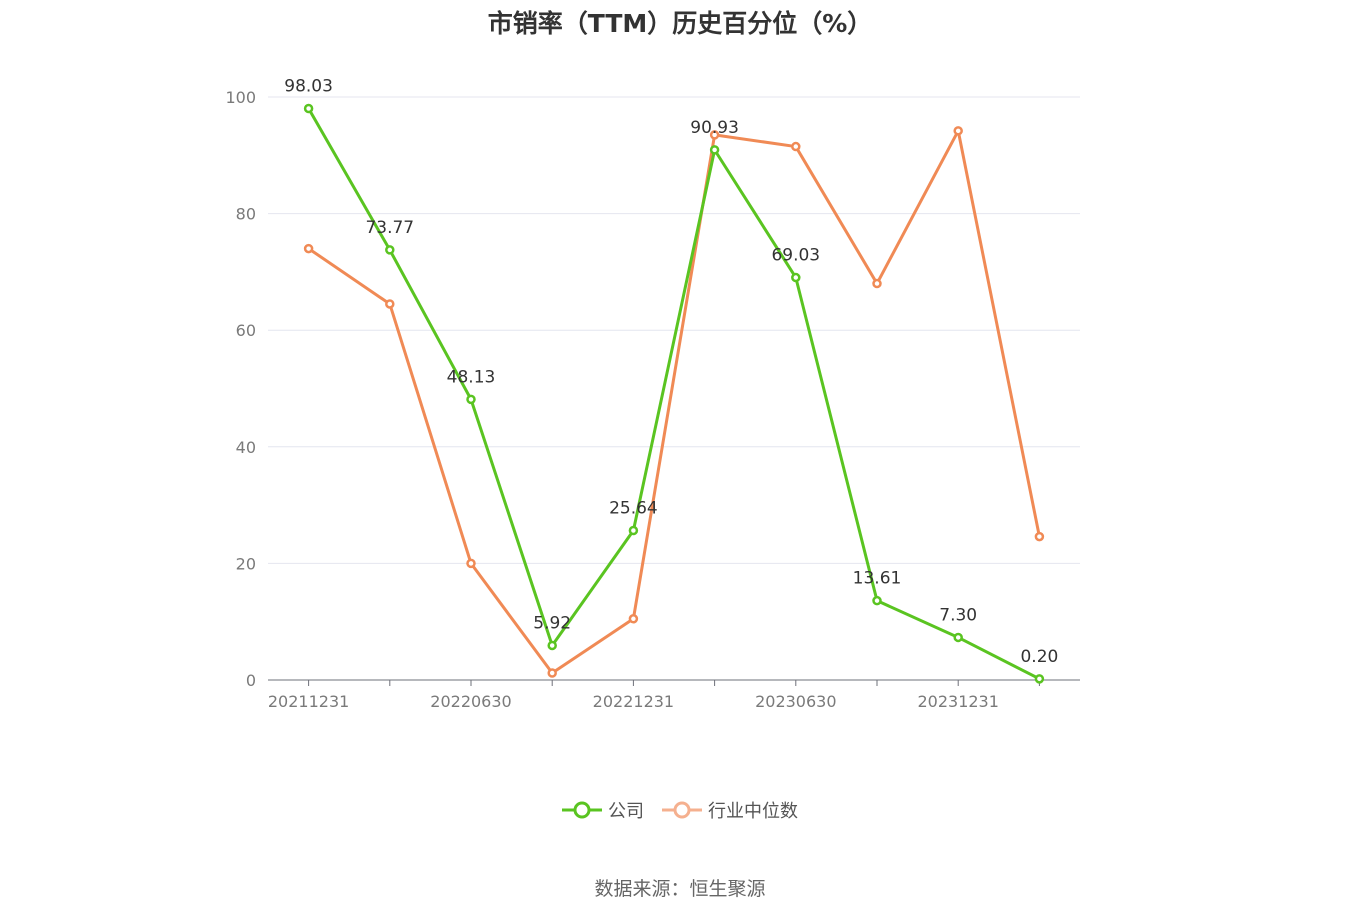 Image resolution: width=1360 pixels, height=920 pixels. What do you see at coordinates (753, 811) in the screenshot?
I see `legend-industry-label: 行业中位数` at bounding box center [753, 811].